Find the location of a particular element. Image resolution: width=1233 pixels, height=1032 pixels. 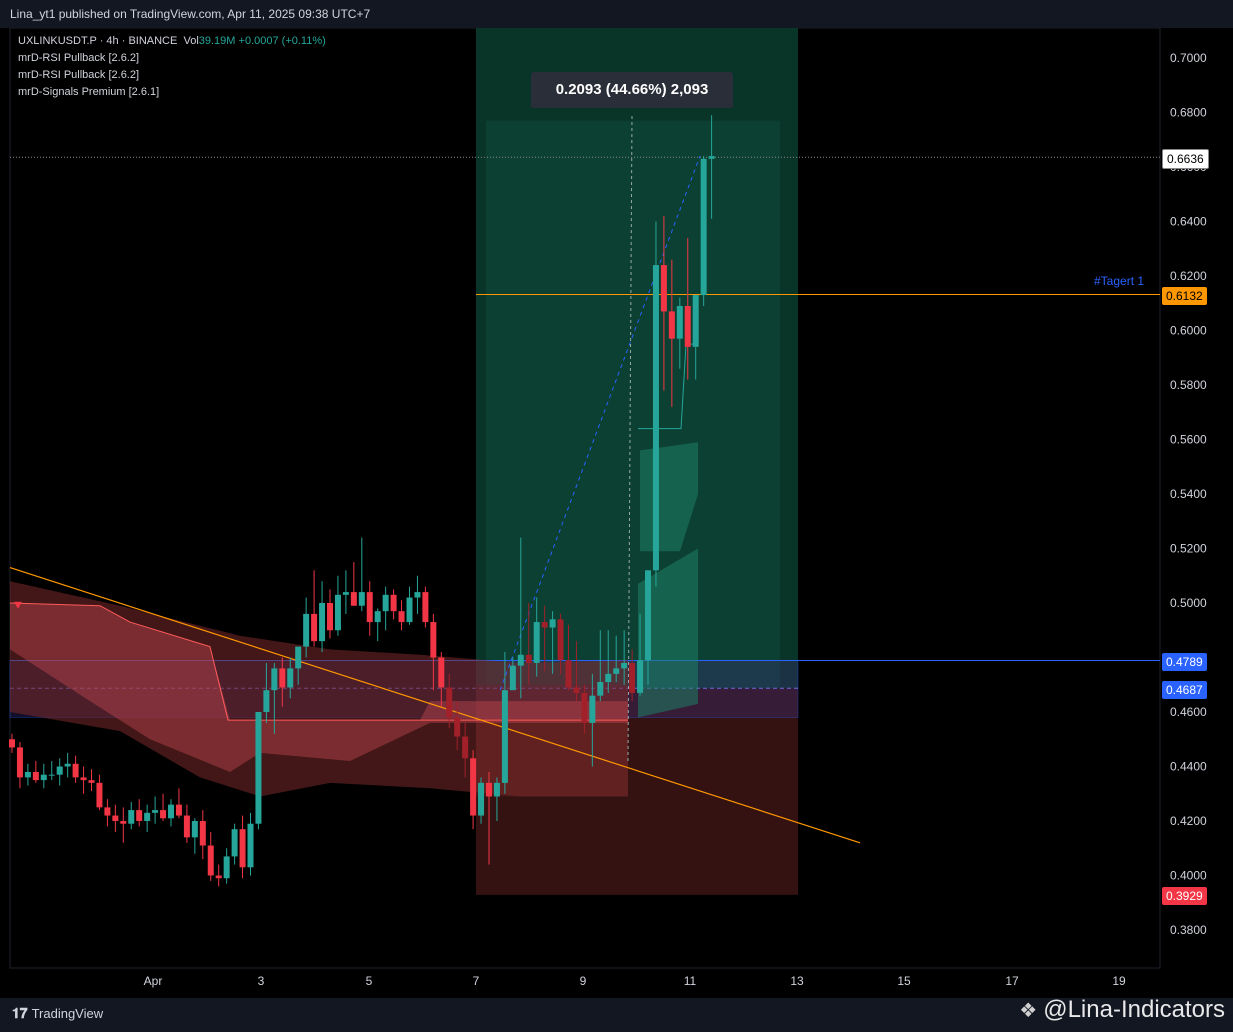

vol-value: 39.19M is located at coordinates (217, 41).